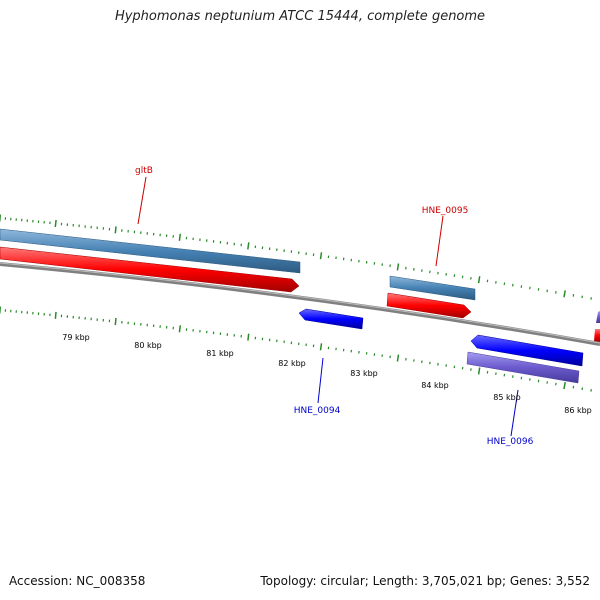 This screenshot has width=600, height=600. Describe the element at coordinates (292, 363) in the screenshot. I see `scale-label: 82 kbp` at that location.